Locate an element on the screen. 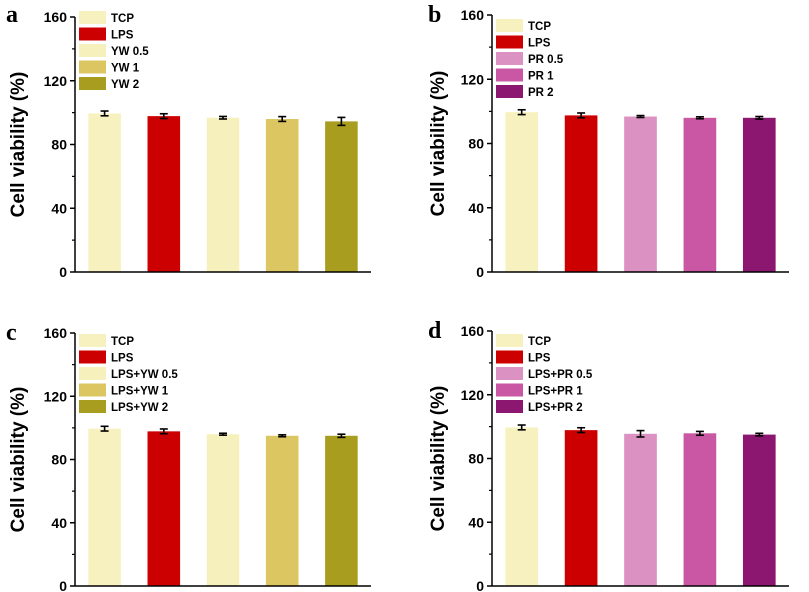 The image size is (809, 592). legend-label-4: LPS+PR 1 is located at coordinates (555, 392).